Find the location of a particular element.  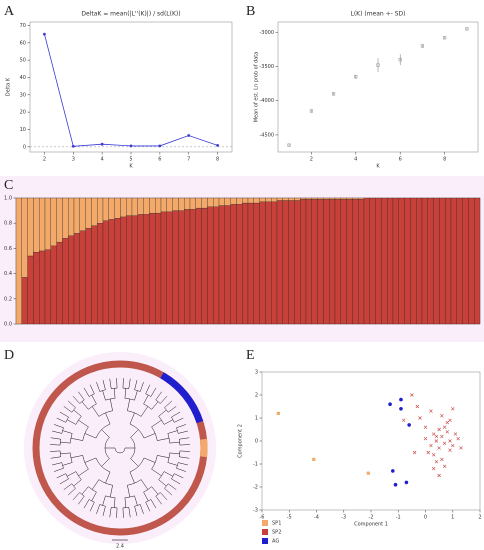

legend-swatch is located at coordinates (265, 532).